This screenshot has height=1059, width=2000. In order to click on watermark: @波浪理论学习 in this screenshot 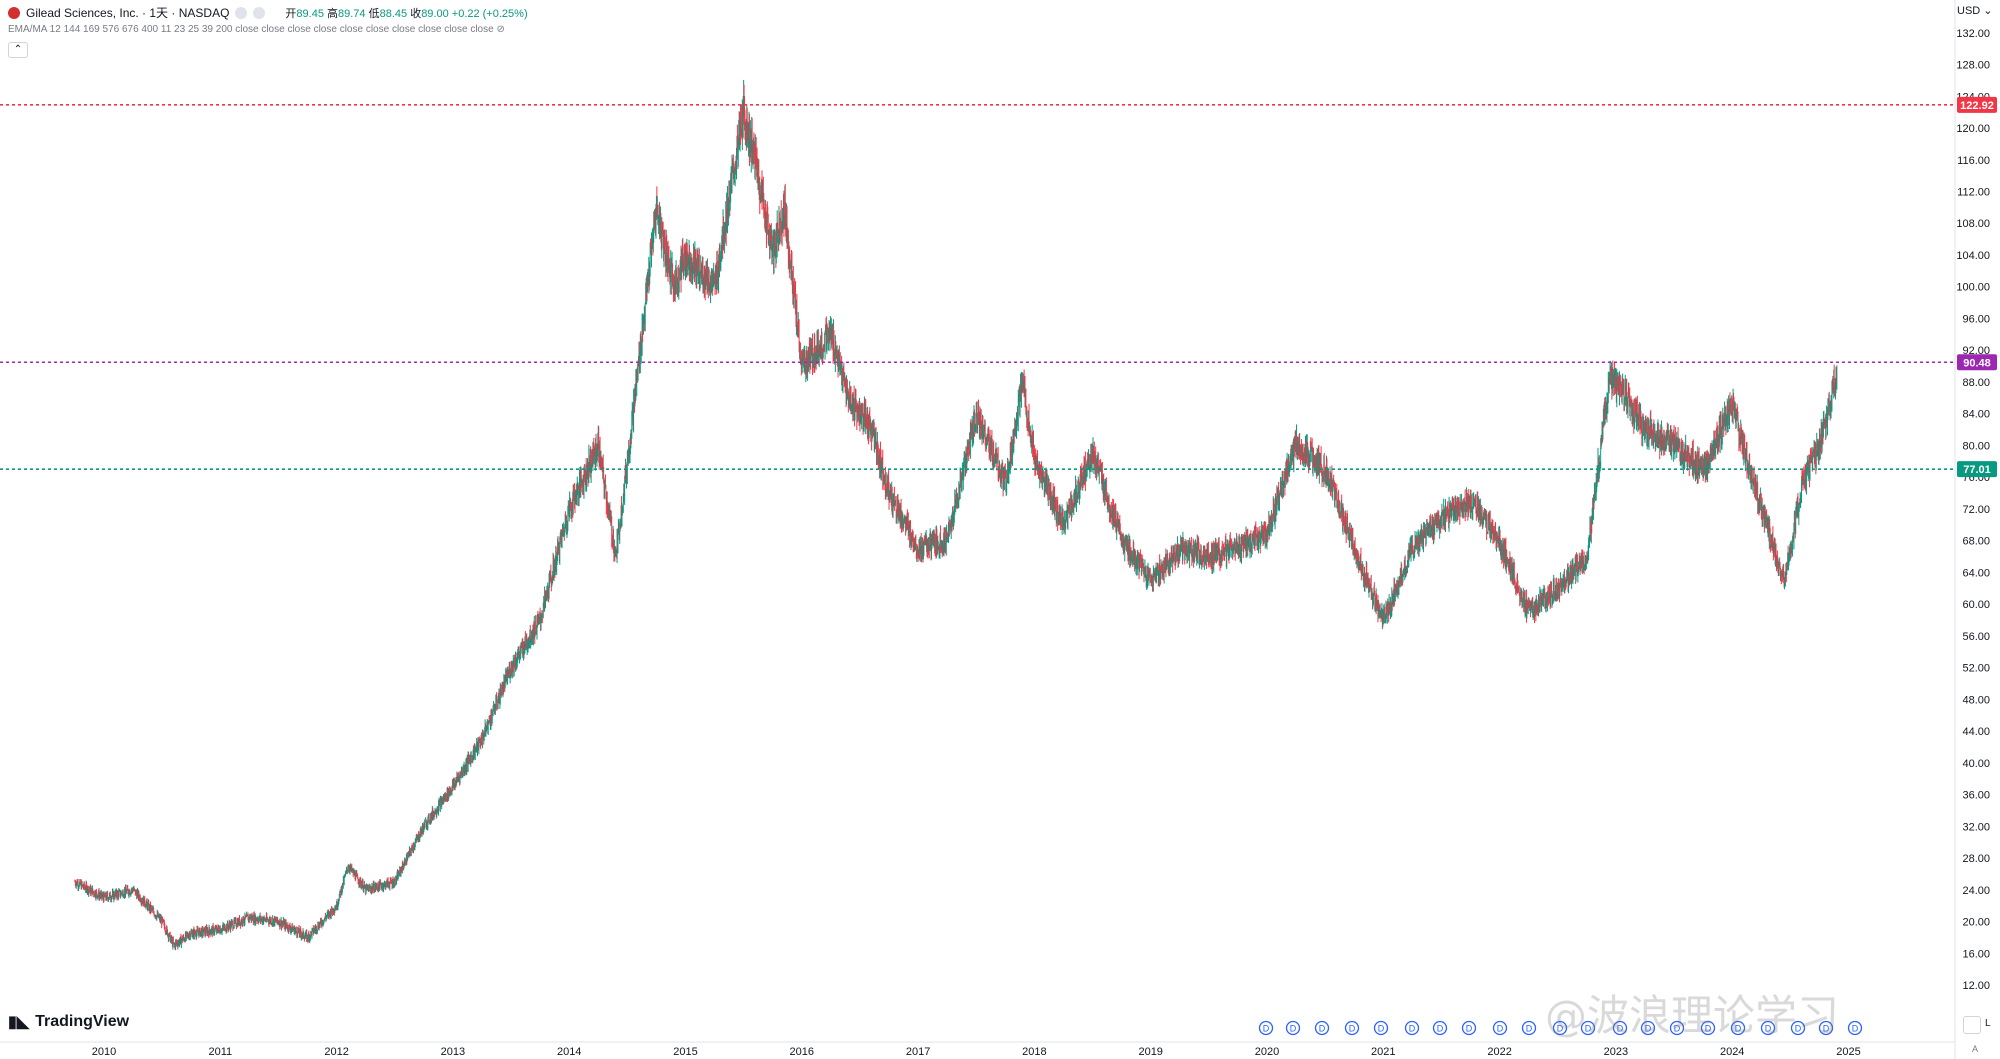, I will do `click(1692, 1015)`.